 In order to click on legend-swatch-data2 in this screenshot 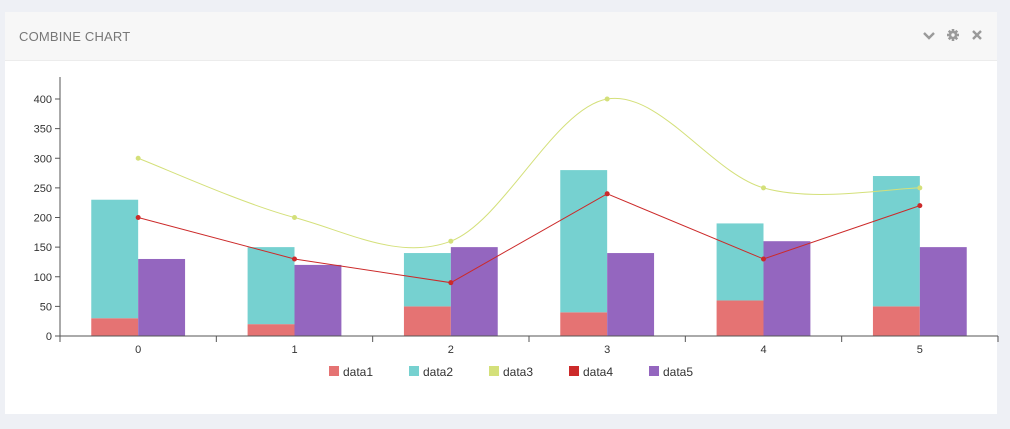, I will do `click(414, 371)`.